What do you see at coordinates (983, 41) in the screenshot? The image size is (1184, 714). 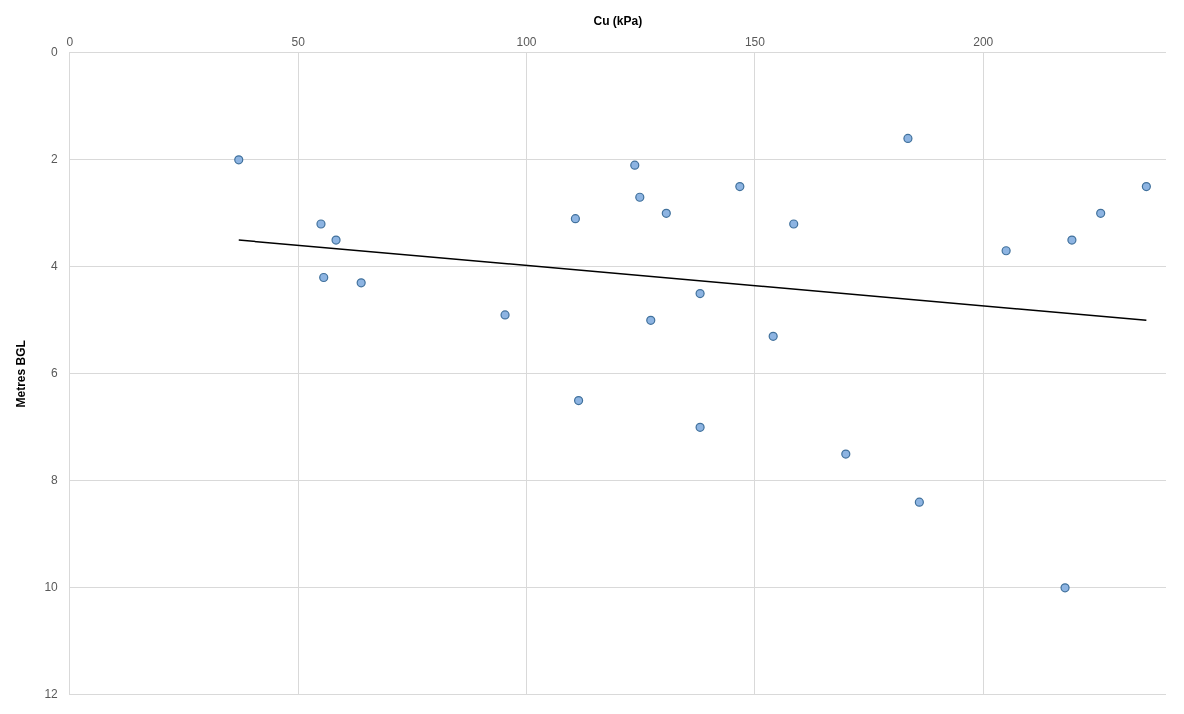 I see `x-tick-label: 200` at bounding box center [983, 41].